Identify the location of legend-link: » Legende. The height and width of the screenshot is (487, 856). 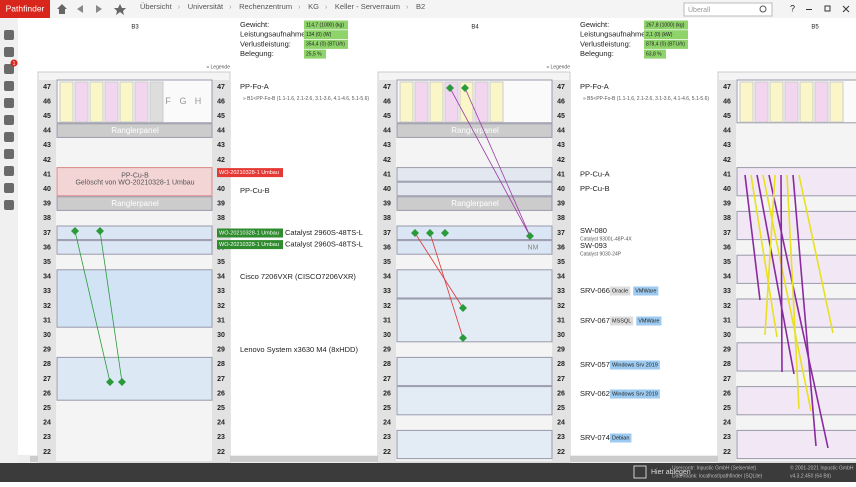
(558, 67).